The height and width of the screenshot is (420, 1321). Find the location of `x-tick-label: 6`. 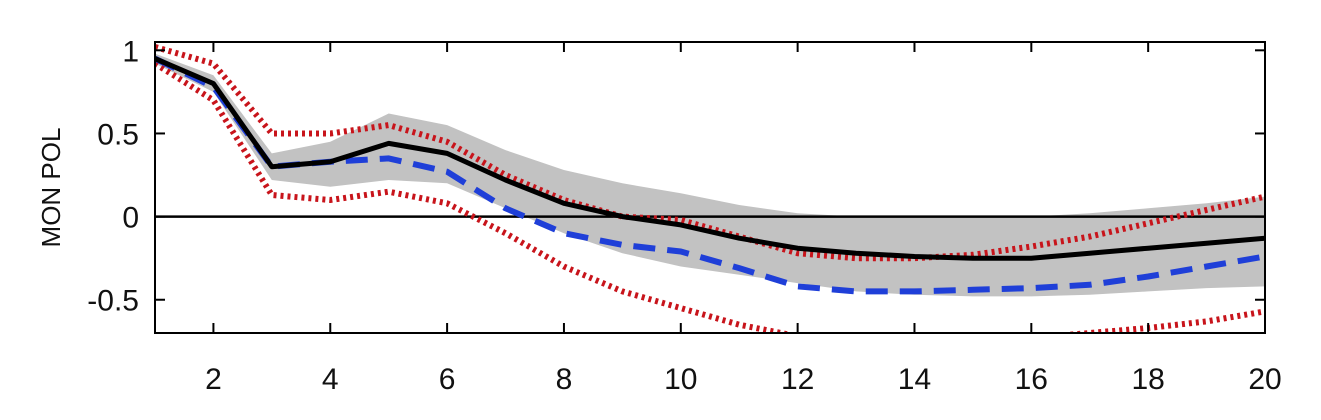

x-tick-label: 6 is located at coordinates (447, 379).